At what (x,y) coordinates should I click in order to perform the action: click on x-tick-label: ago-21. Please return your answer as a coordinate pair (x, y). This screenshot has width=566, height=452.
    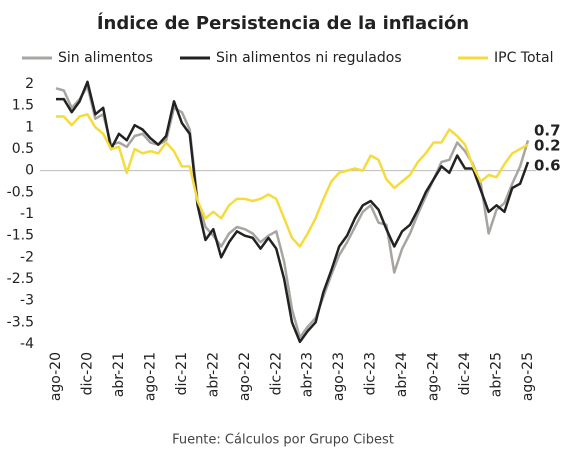
    Looking at the image, I should click on (150, 376).